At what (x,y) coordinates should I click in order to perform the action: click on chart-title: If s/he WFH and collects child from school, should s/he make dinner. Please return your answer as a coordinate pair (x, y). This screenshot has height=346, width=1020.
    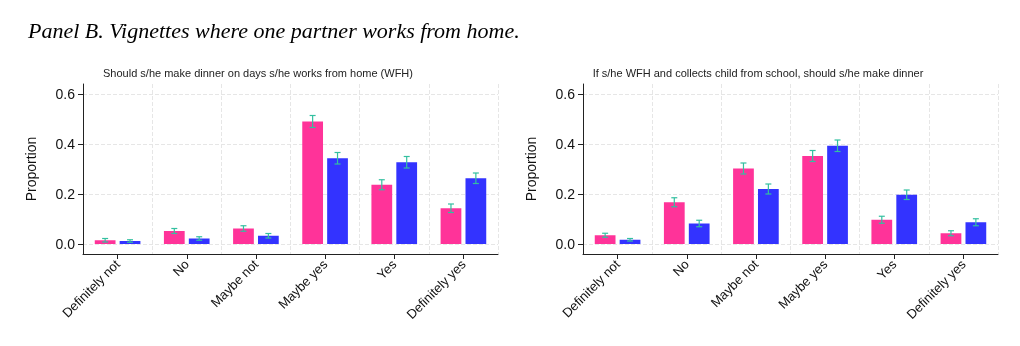
    Looking at the image, I should click on (758, 72).